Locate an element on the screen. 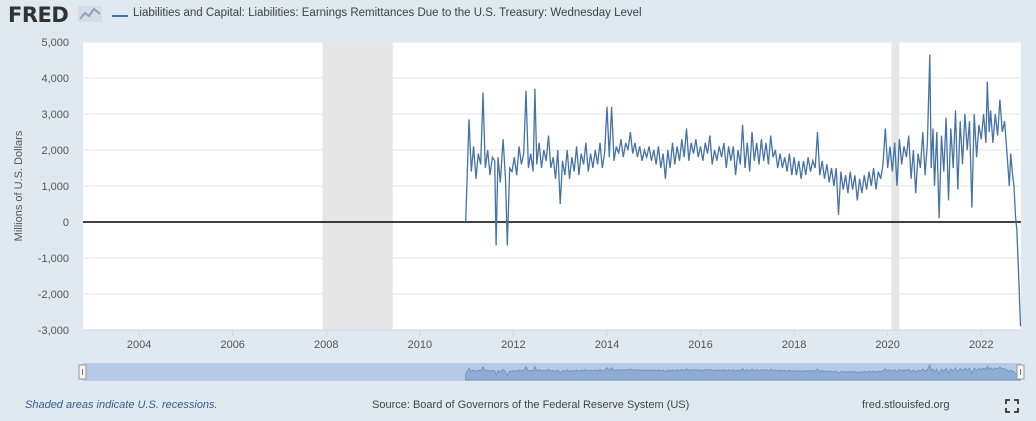 The width and height of the screenshot is (1036, 421). y-tick-label: 2,000 is located at coordinates (55, 151).